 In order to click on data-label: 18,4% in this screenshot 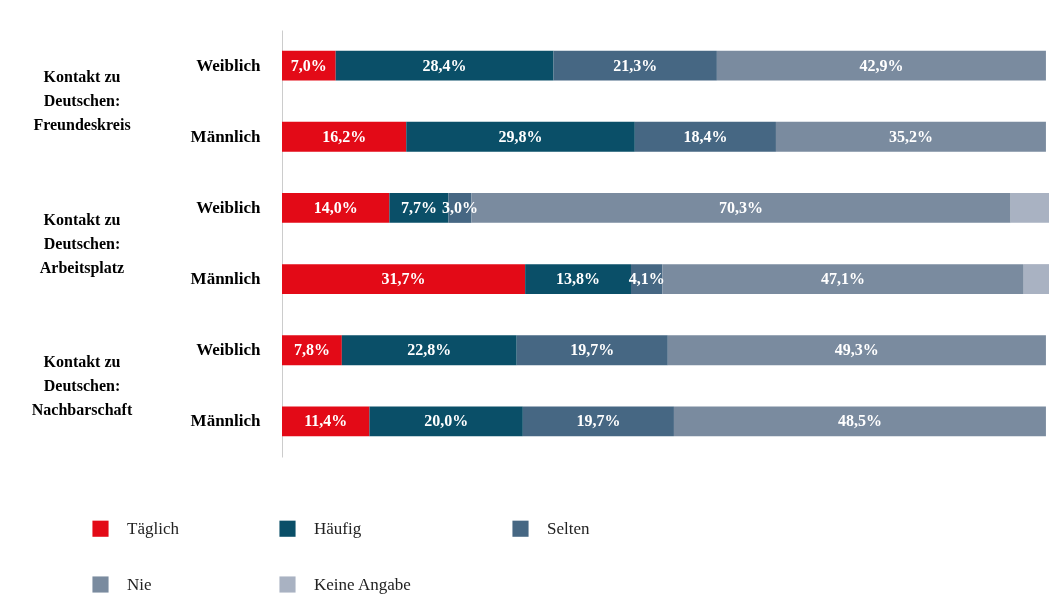, I will do `click(705, 136)`.